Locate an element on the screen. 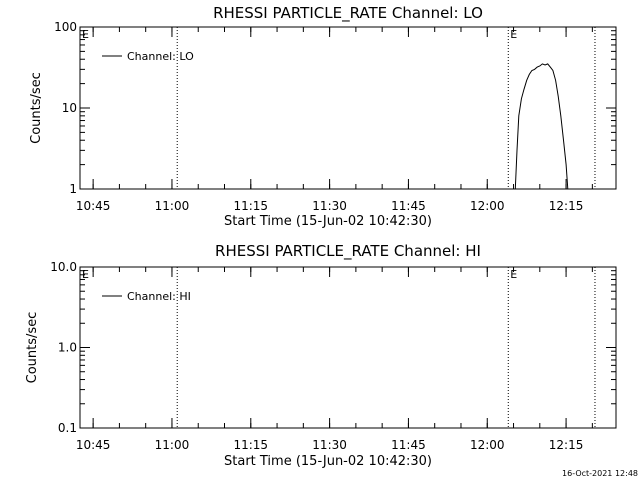 This screenshot has width=640, height=480. y-tick-label: 100 is located at coordinates (65, 27).